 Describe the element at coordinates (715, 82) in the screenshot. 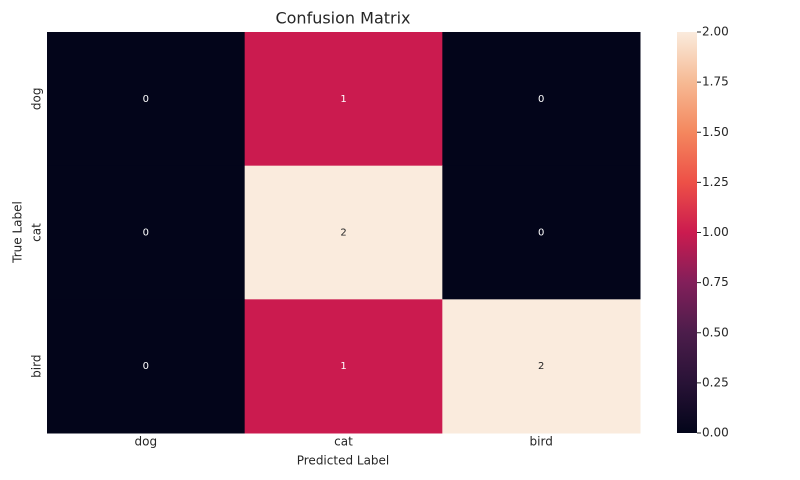

I see `colorbar-tick-label: 1.75` at that location.